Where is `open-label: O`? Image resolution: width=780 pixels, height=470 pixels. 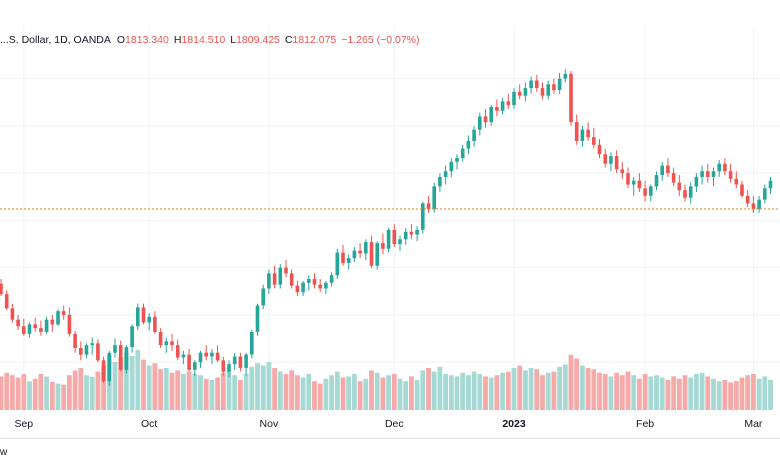 open-label: O is located at coordinates (121, 40).